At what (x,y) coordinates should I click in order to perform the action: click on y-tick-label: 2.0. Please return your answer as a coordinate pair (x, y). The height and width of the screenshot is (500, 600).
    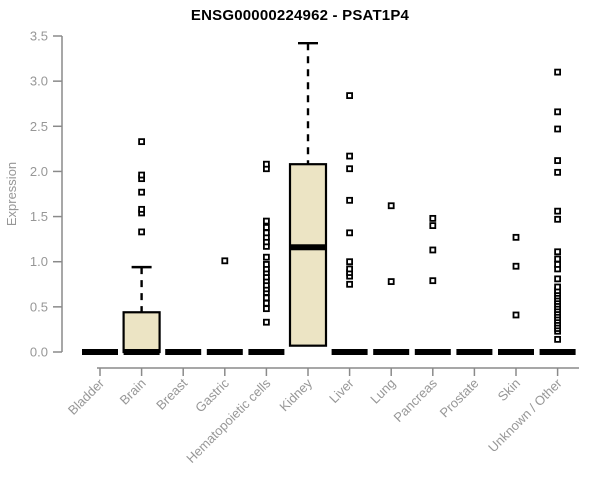
    Looking at the image, I should click on (39, 171).